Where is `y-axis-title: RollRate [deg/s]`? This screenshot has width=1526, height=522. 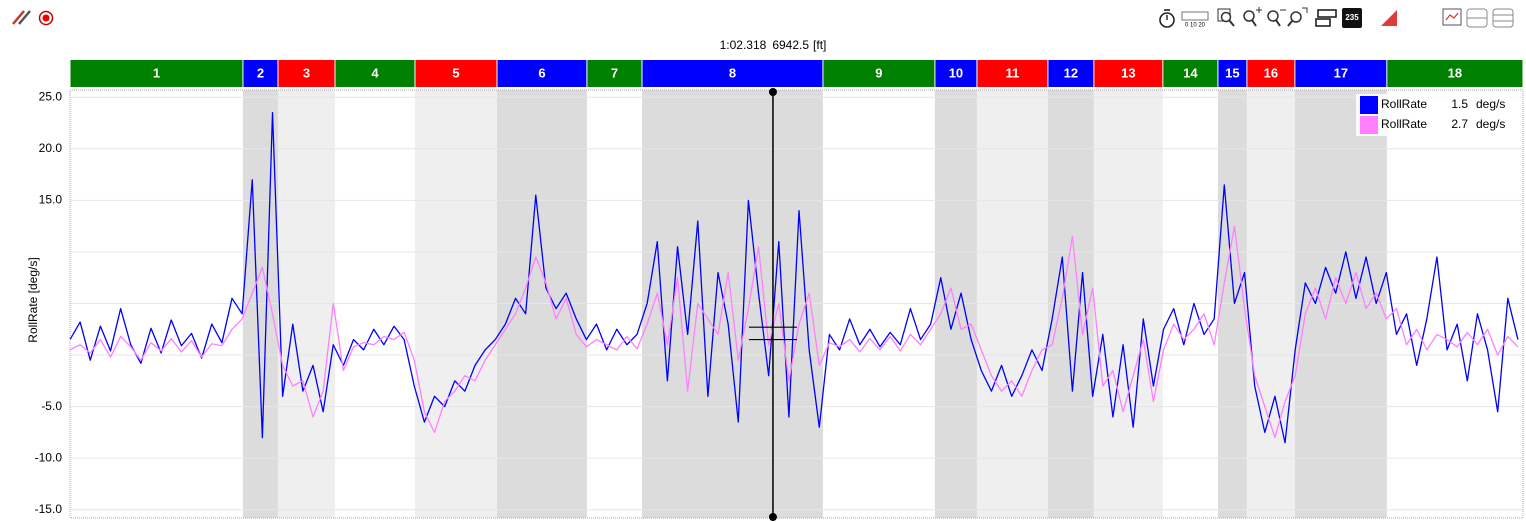
y-axis-title: RollRate [deg/s] is located at coordinates (33, 299).